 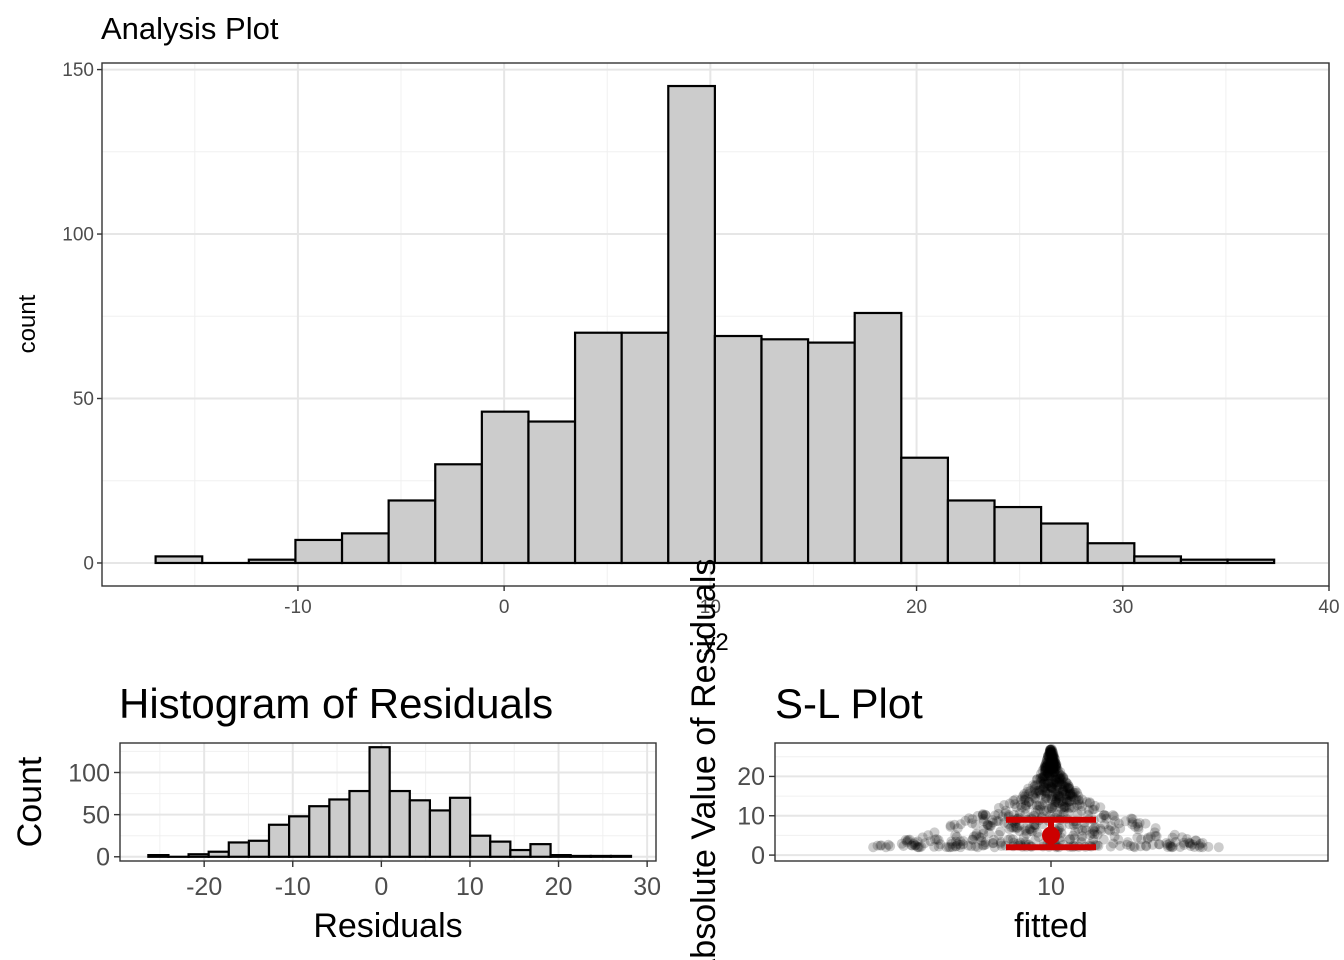 I want to click on analysis-plot-title: Analysis Plot, so click(x=190, y=28).